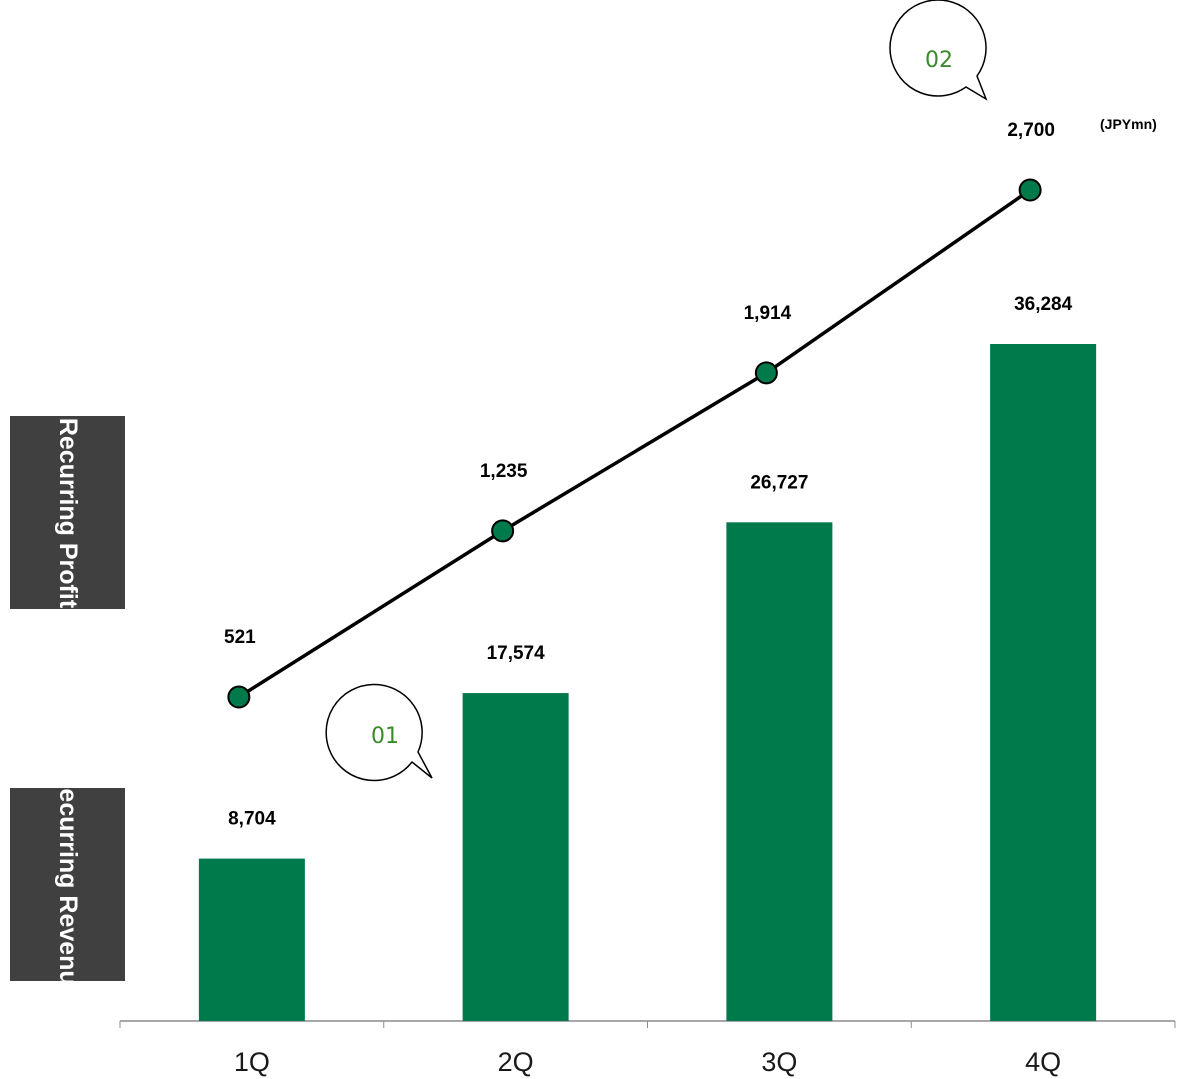 This screenshot has height=1079, width=1189. Describe the element at coordinates (1128, 124) in the screenshot. I see `unit-label: (JPYmn)` at that location.